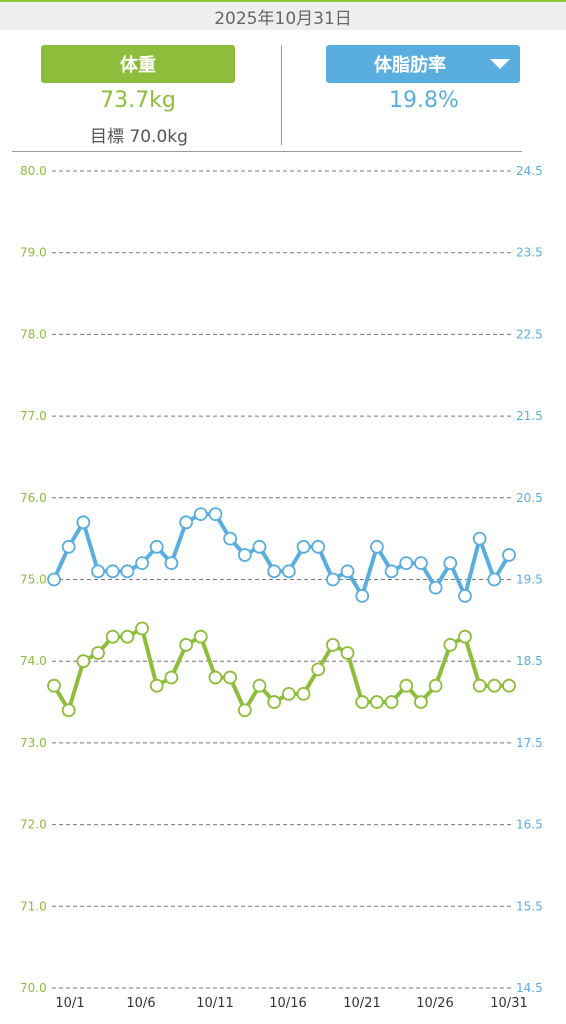  I want to click on weight-goal: 目標 70.0kg, so click(139, 137).